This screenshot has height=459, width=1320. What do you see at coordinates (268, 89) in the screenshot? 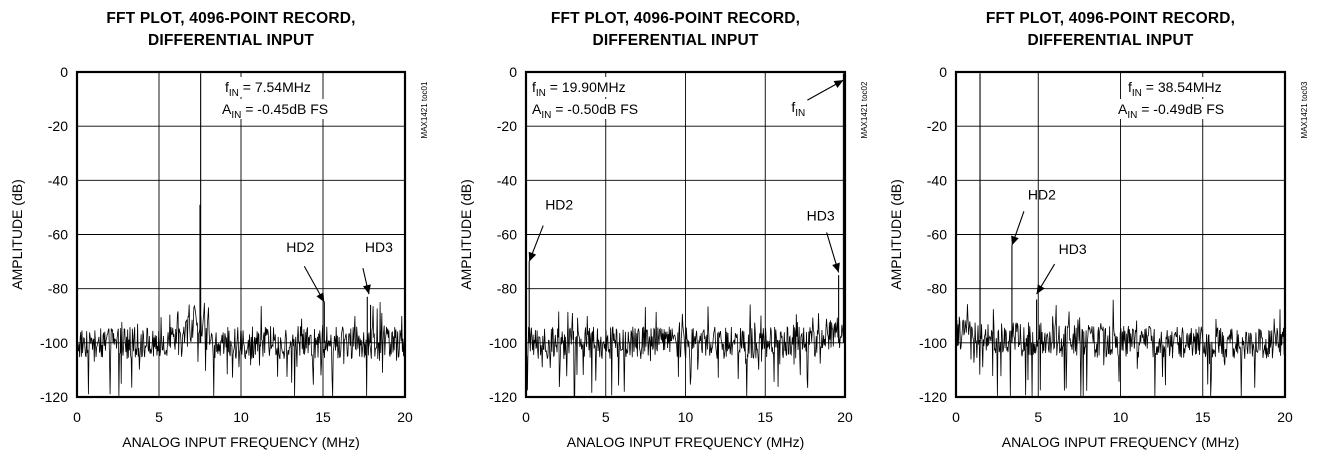
I see `info-line-1: fIN = 7.54MHz` at bounding box center [268, 89].